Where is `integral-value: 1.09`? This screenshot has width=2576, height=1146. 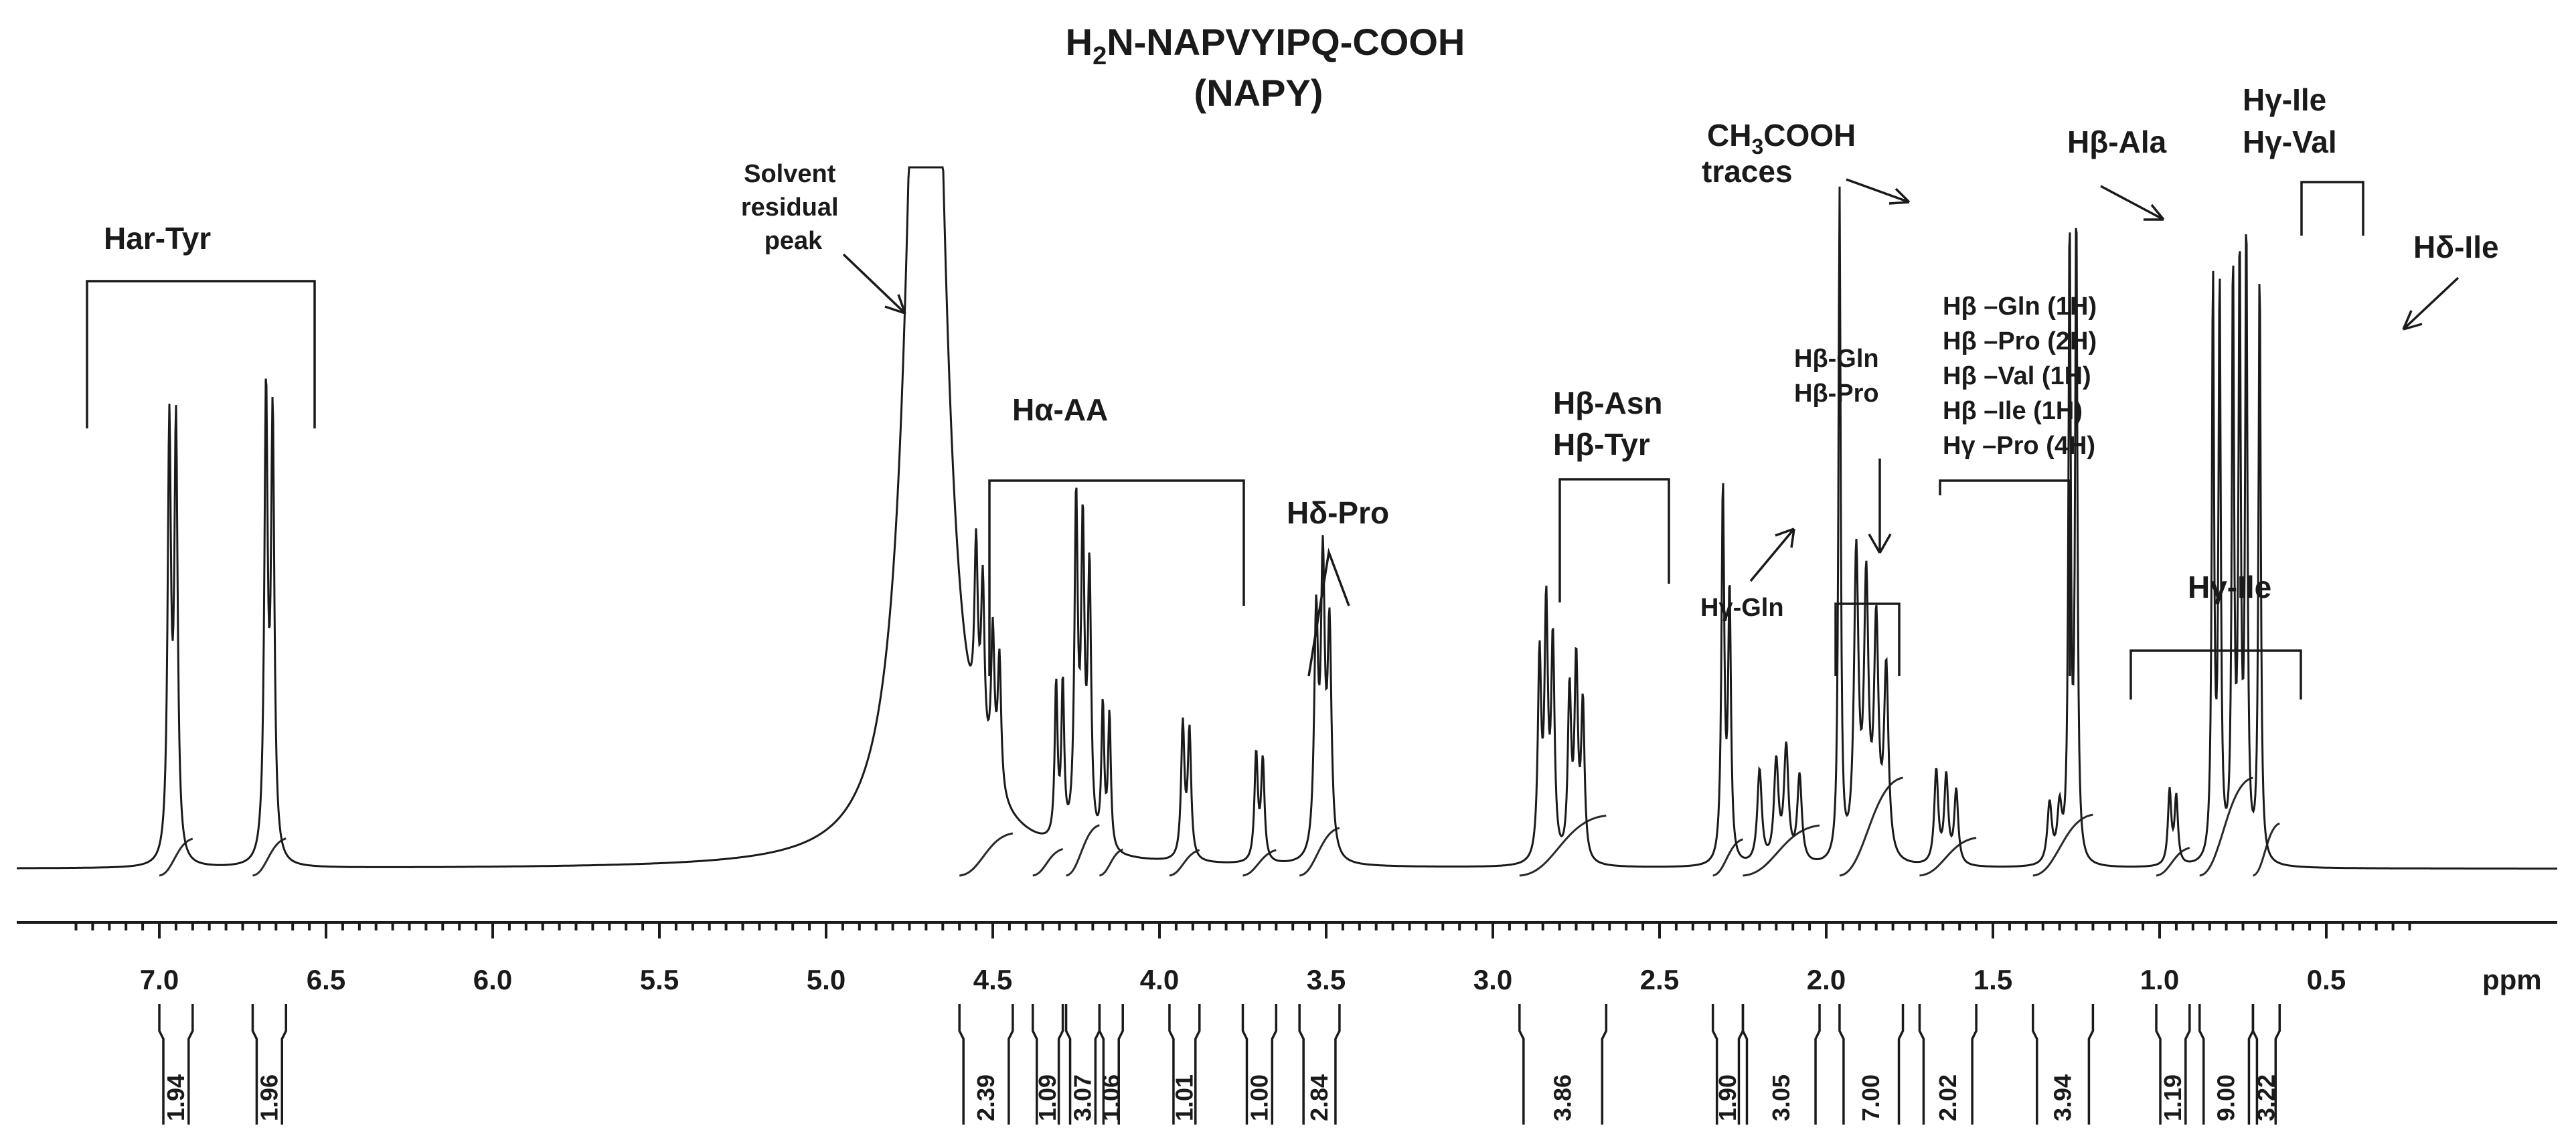 integral-value: 1.09 is located at coordinates (1047, 1097).